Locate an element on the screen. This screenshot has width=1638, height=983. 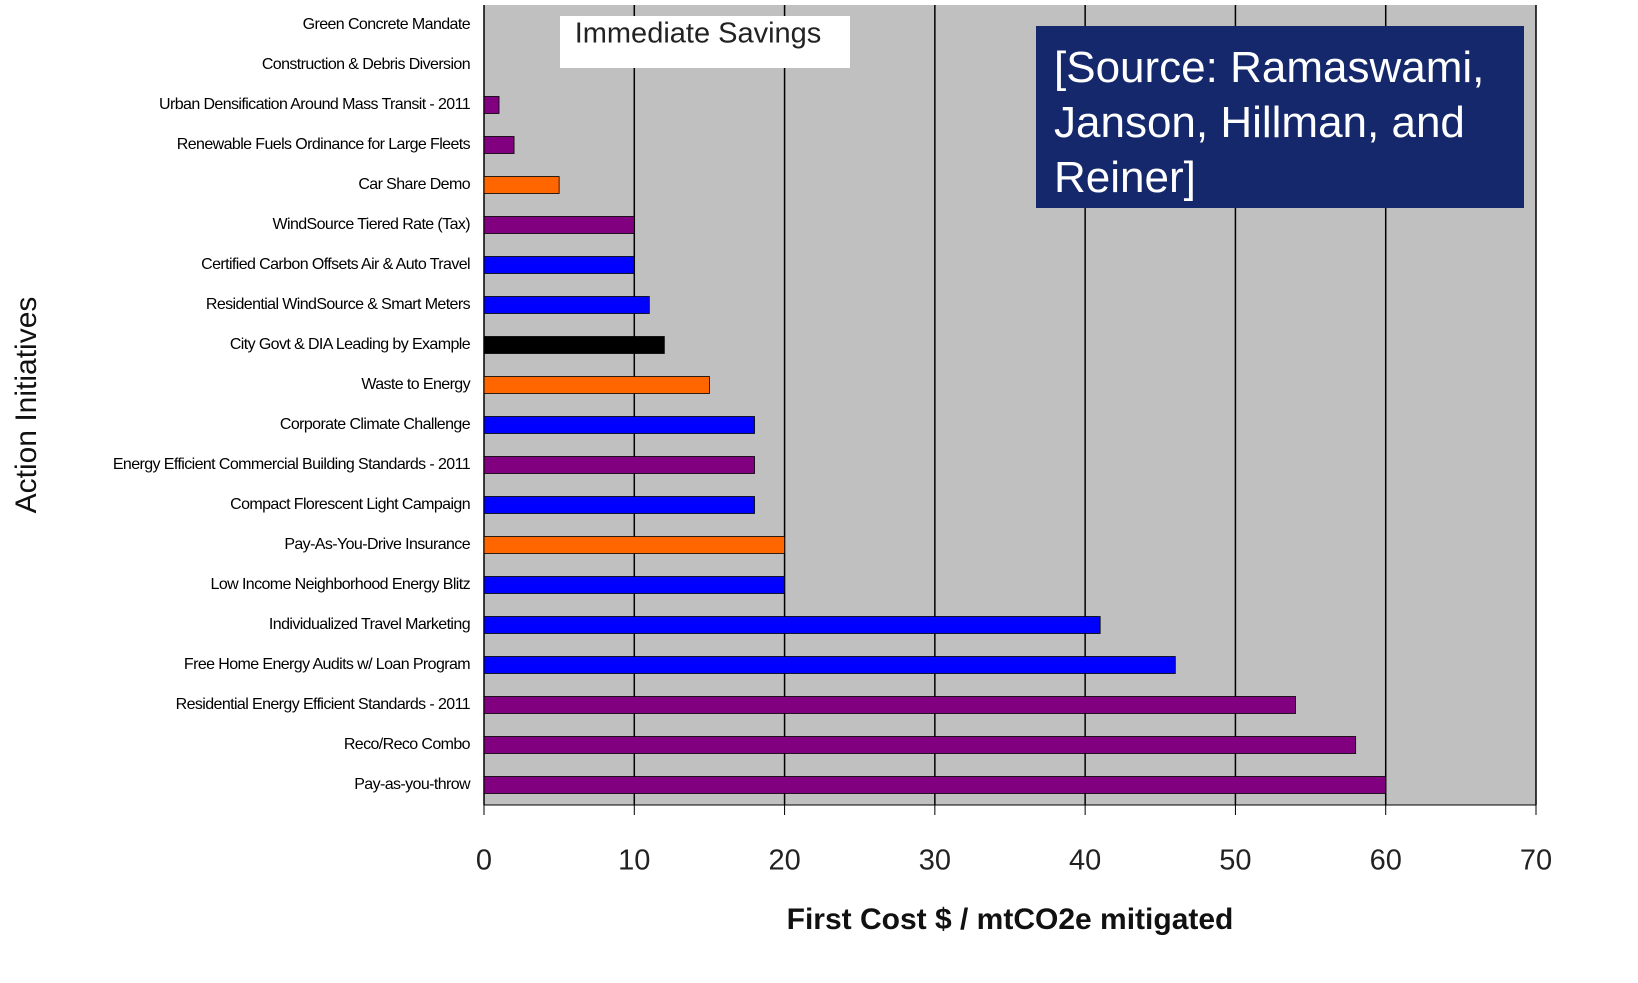
x-tick-label: 40 is located at coordinates (1085, 861).